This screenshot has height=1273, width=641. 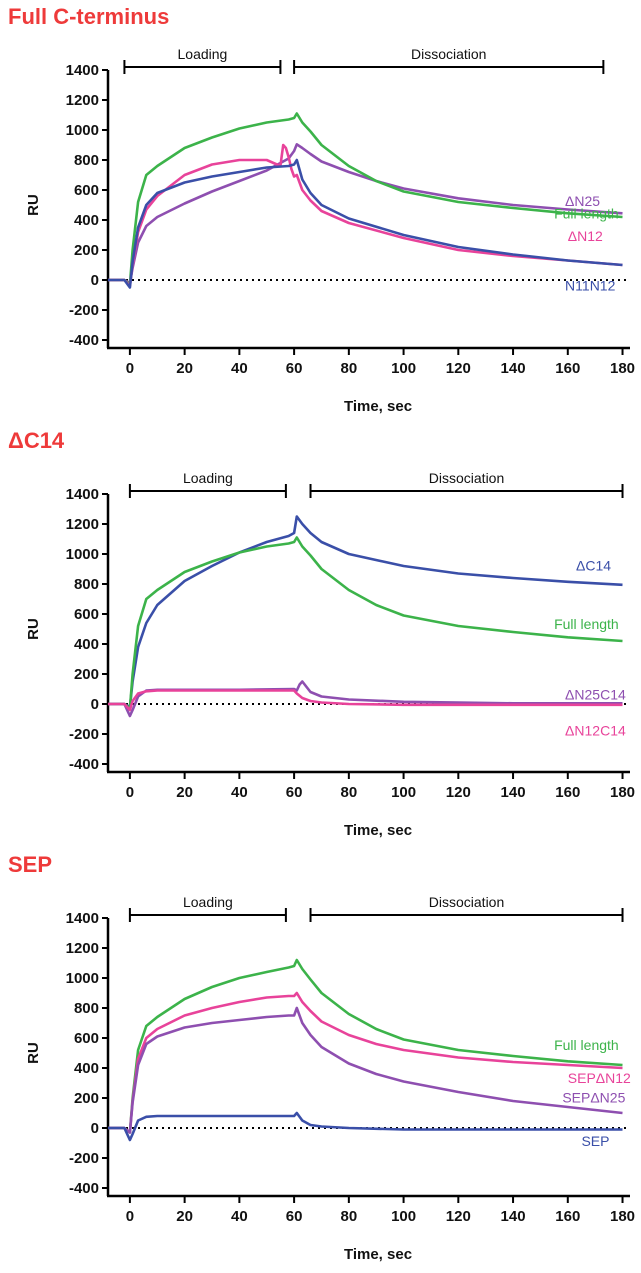 I want to click on series-label: SEP, so click(x=595, y=1141).